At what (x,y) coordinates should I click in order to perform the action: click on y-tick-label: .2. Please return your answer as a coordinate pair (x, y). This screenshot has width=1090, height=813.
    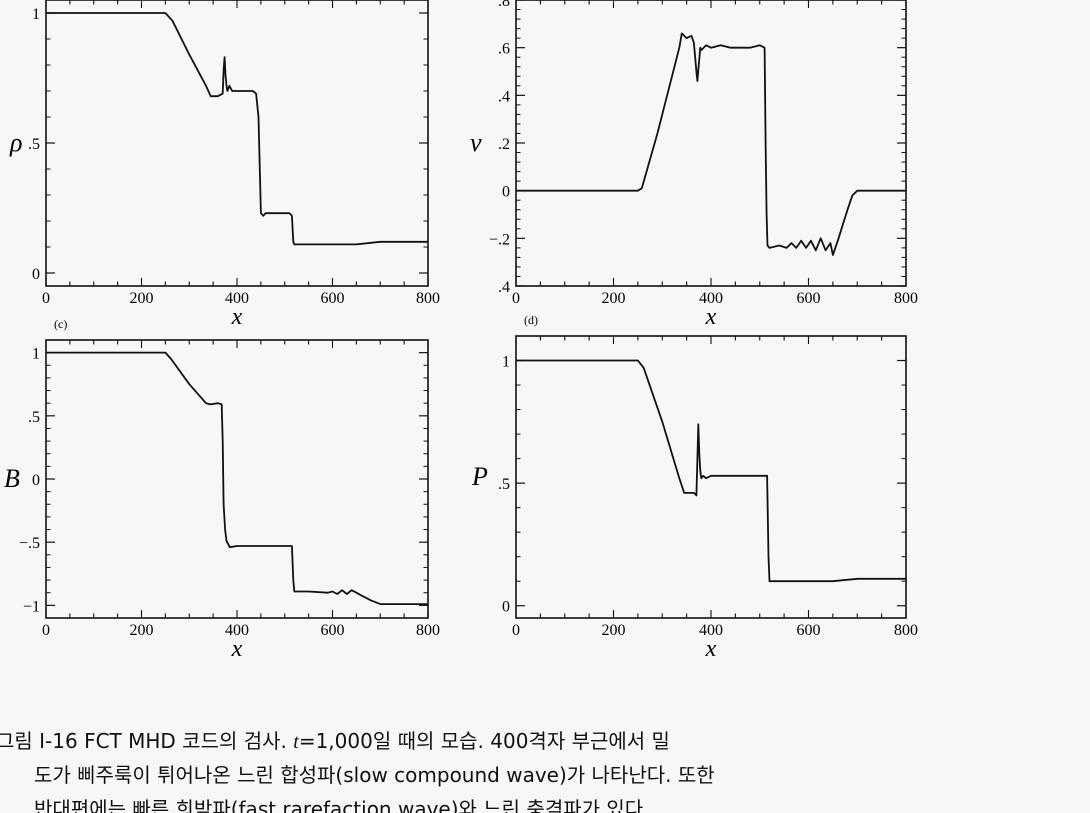
    Looking at the image, I should click on (504, 144).